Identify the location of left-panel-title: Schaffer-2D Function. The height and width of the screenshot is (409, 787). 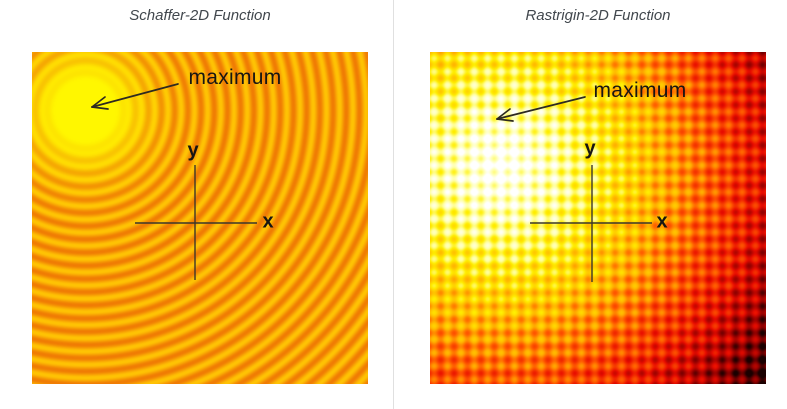
(200, 15).